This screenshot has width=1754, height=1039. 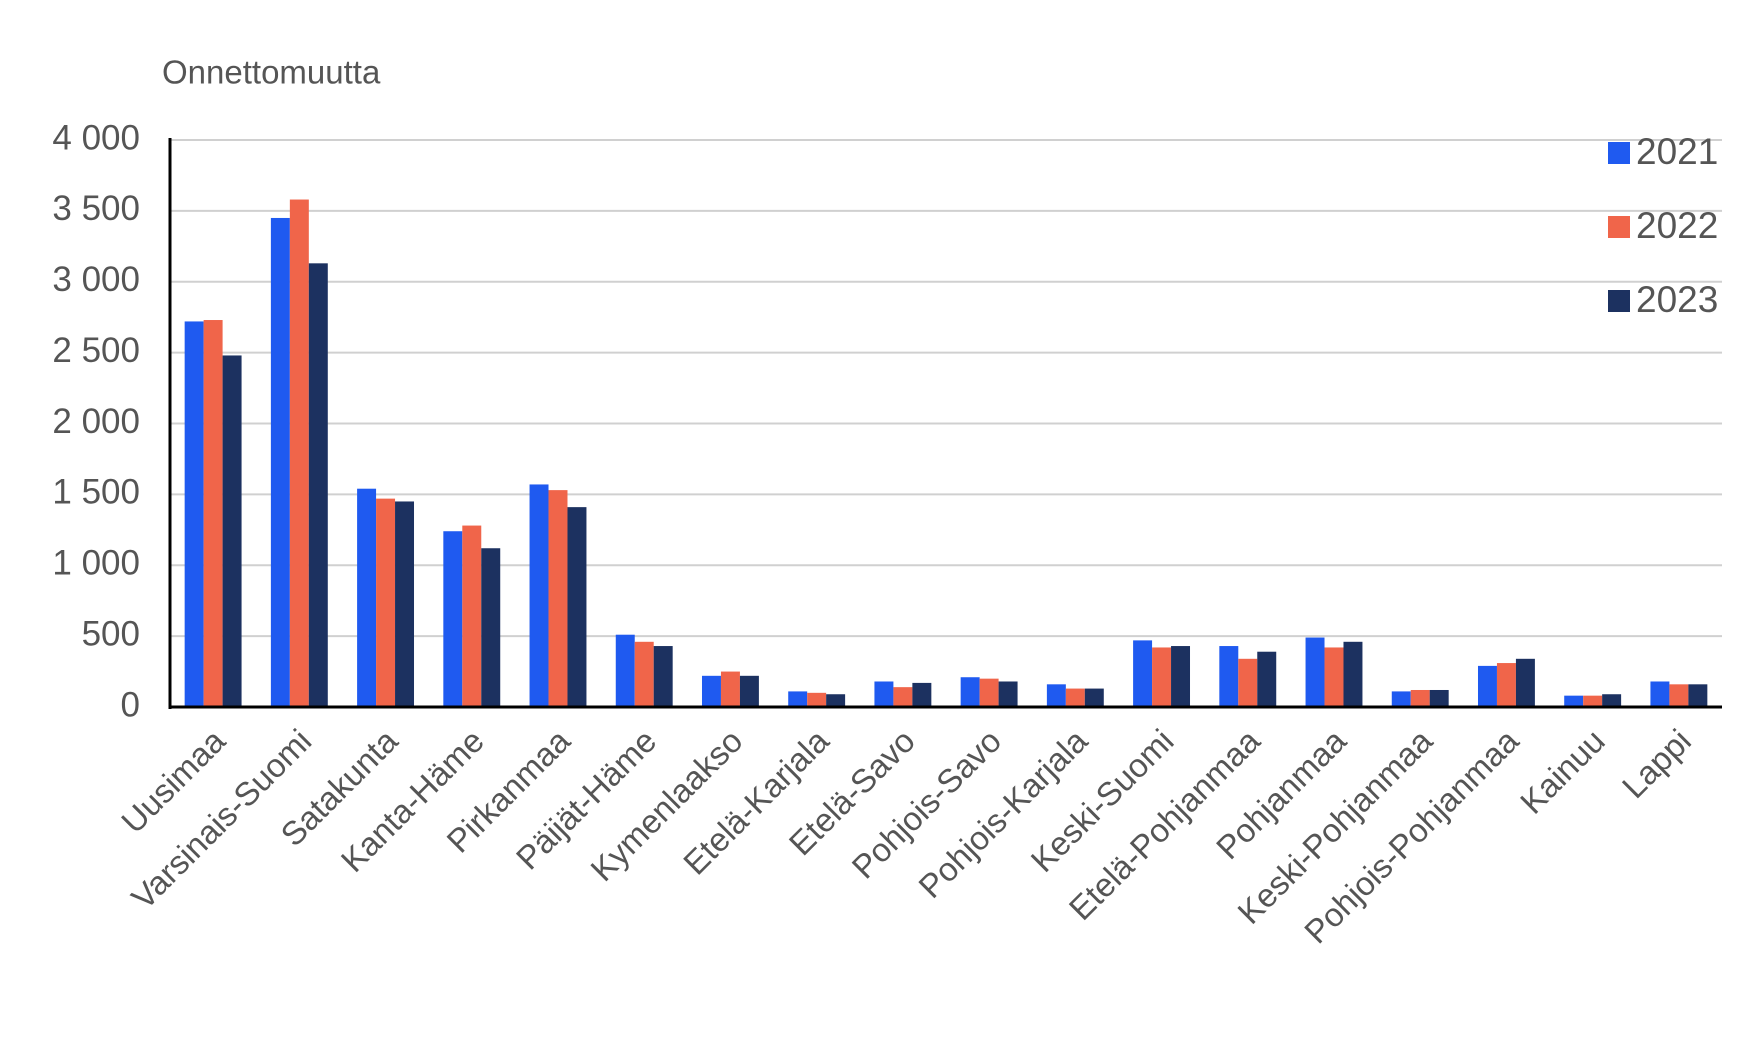 I want to click on y-tick-label: 1 500, so click(x=96, y=492).